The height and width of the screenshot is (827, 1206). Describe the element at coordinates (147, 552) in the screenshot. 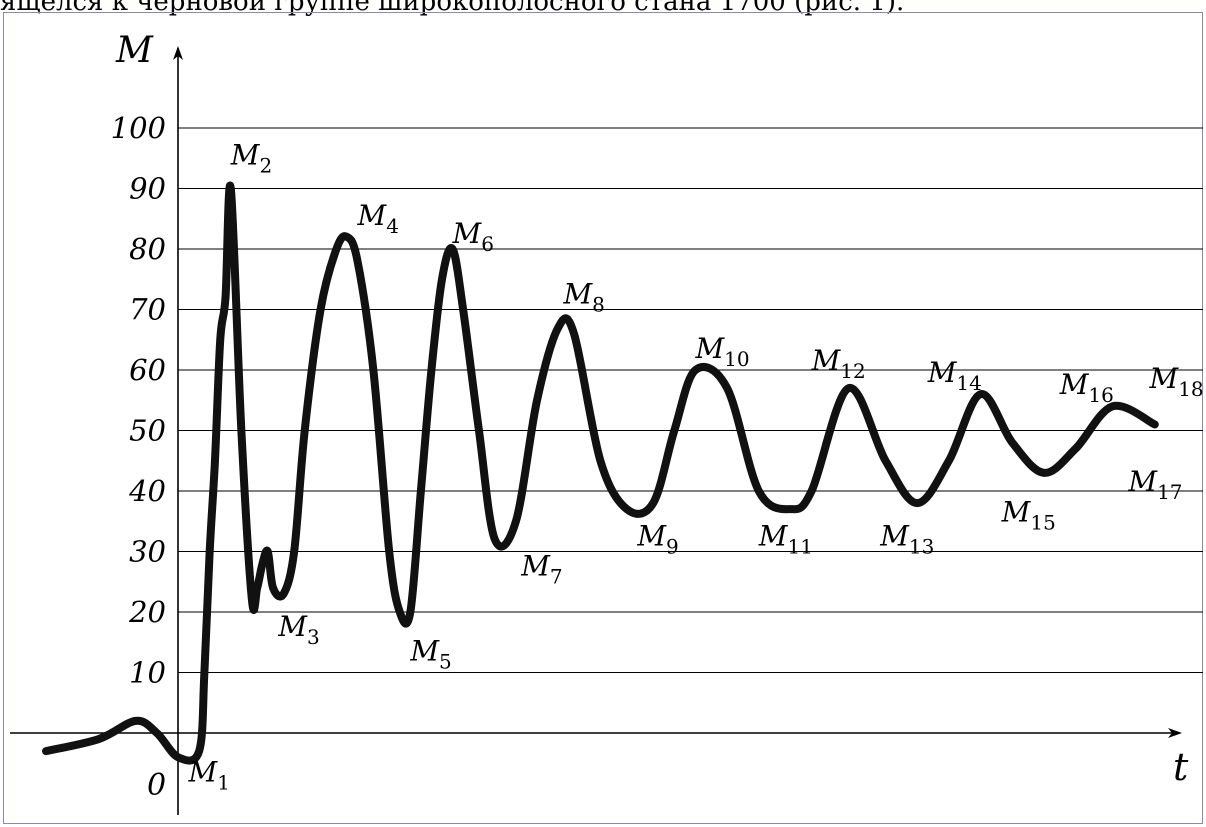

I see `y-tick-label: 30` at that location.